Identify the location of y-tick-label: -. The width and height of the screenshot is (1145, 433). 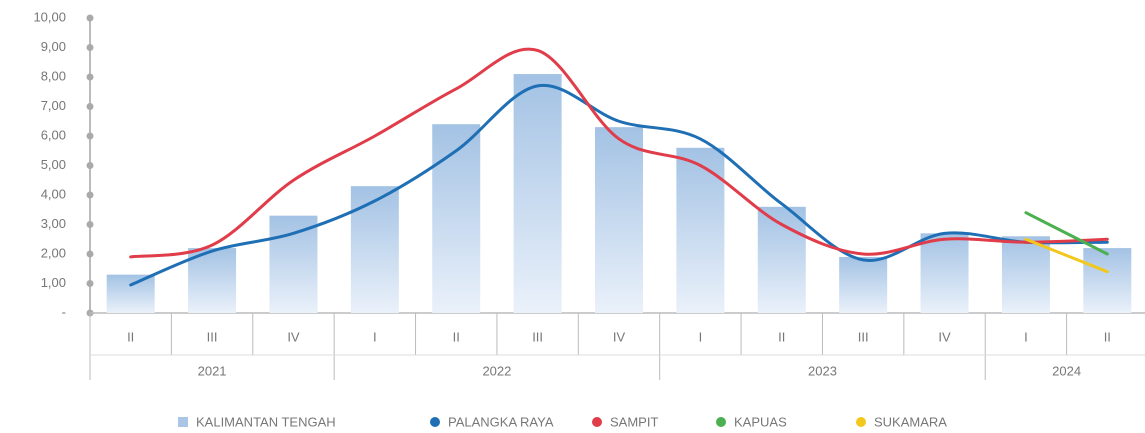
(64, 311).